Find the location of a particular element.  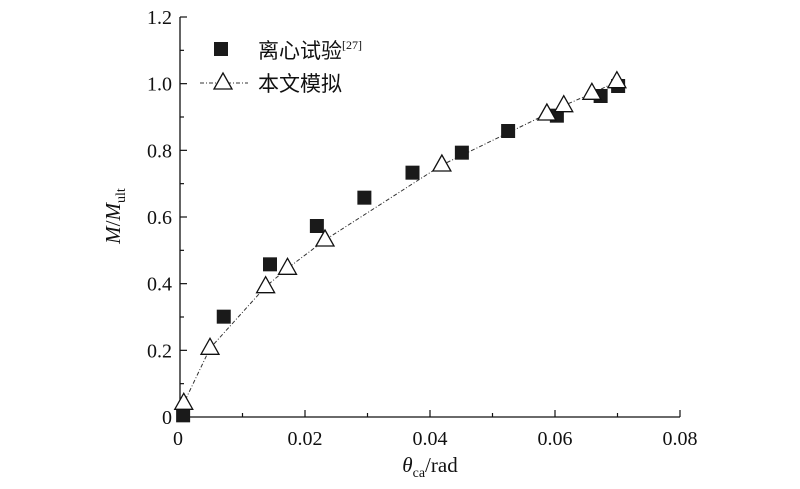

y-tick-label: 0.8 is located at coordinates (159, 151).